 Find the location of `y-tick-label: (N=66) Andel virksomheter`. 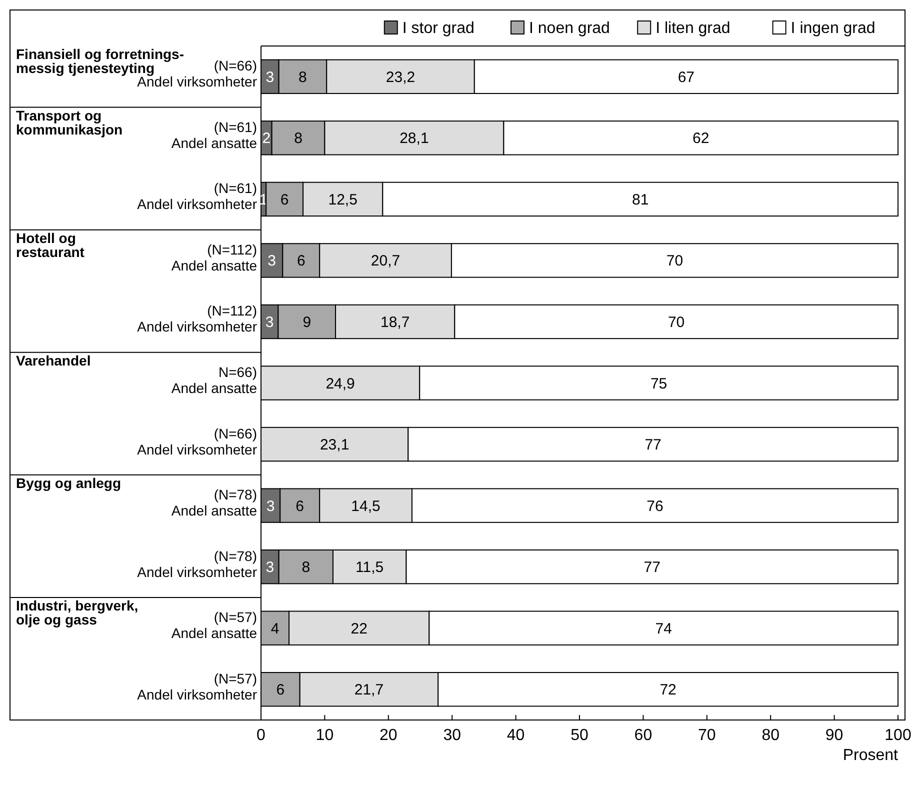

y-tick-label: (N=66) Andel virksomheter is located at coordinates (197, 441).